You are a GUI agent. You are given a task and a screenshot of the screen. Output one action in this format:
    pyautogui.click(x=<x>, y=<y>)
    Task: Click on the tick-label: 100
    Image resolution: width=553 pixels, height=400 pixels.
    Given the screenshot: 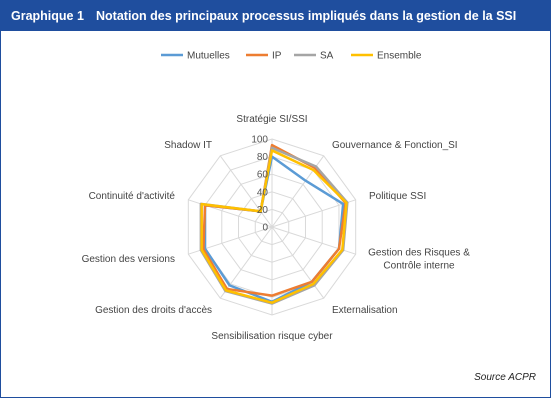 What is the action you would take?
    pyautogui.click(x=259, y=140)
    